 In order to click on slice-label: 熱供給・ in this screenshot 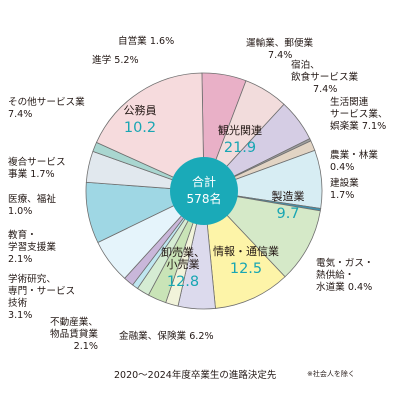, I will do `click(335, 275)`.